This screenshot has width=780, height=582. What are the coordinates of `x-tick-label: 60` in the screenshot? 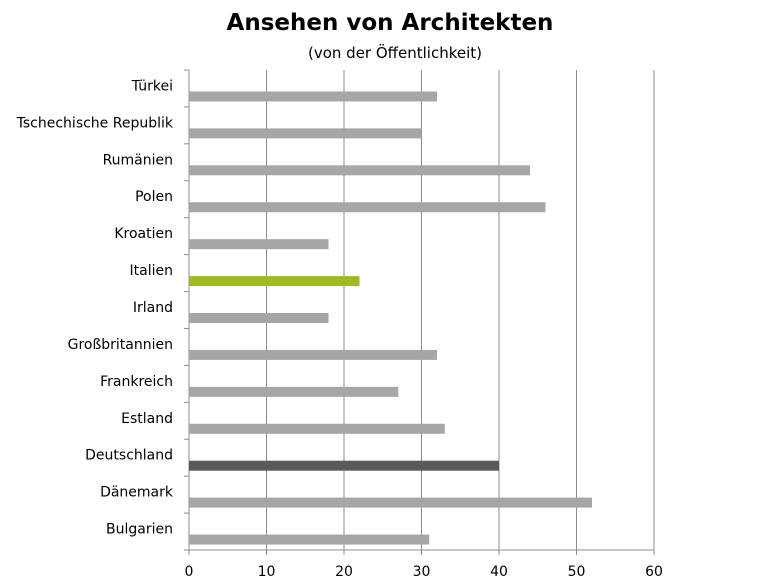 It's located at (654, 572).